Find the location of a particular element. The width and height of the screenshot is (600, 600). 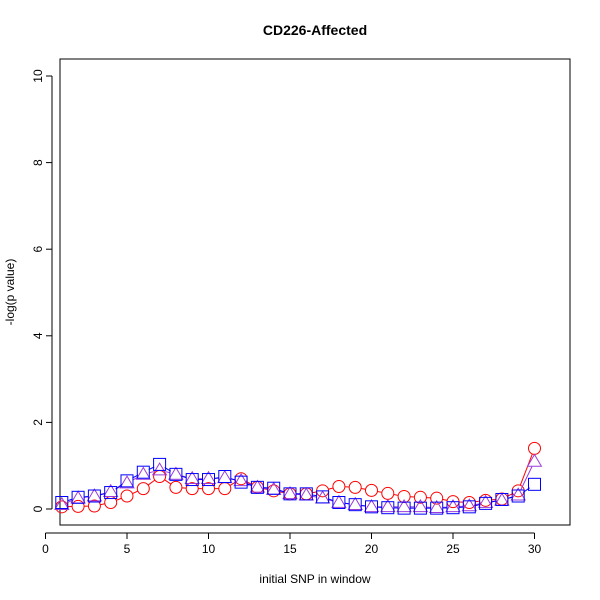

x-axis-title: initial SNP in window is located at coordinates (314, 579).